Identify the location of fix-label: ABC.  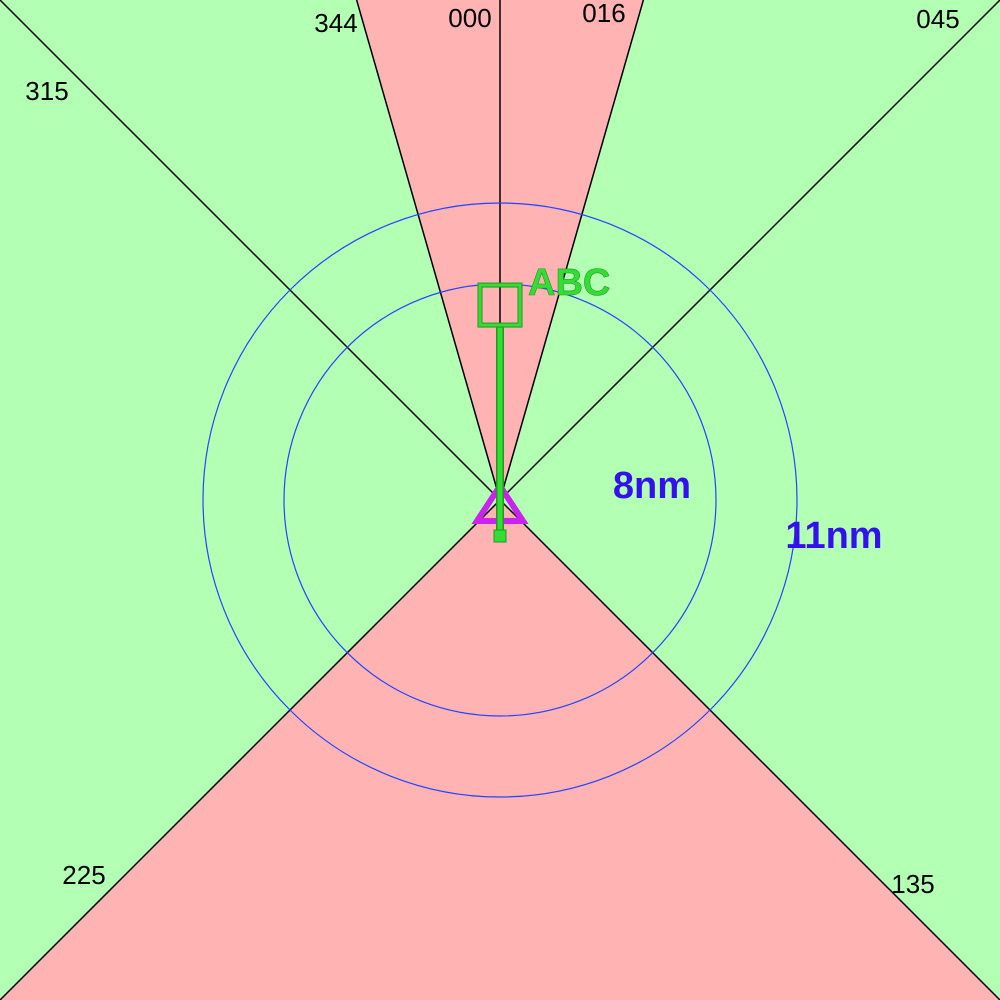
(569, 283).